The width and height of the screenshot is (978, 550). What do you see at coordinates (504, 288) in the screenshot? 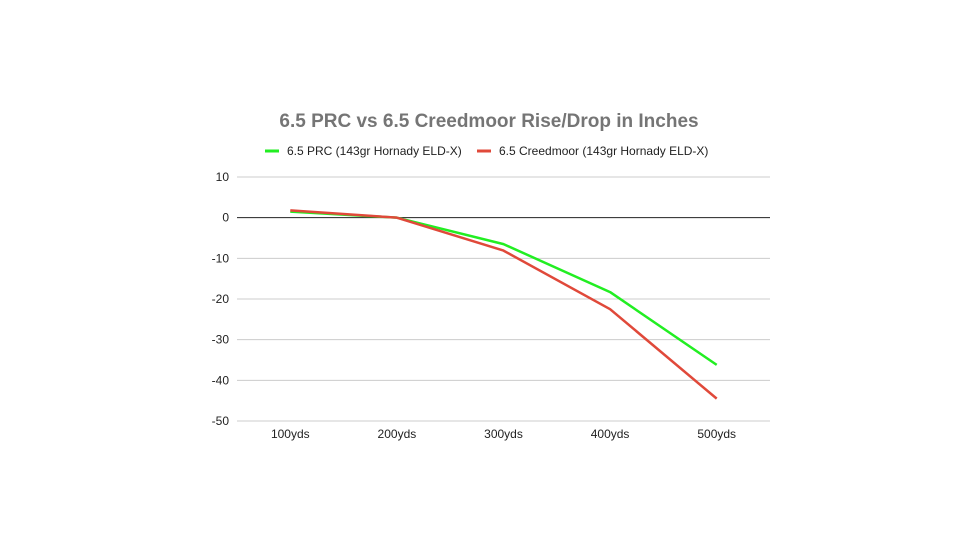
I see `series-line-prc` at bounding box center [504, 288].